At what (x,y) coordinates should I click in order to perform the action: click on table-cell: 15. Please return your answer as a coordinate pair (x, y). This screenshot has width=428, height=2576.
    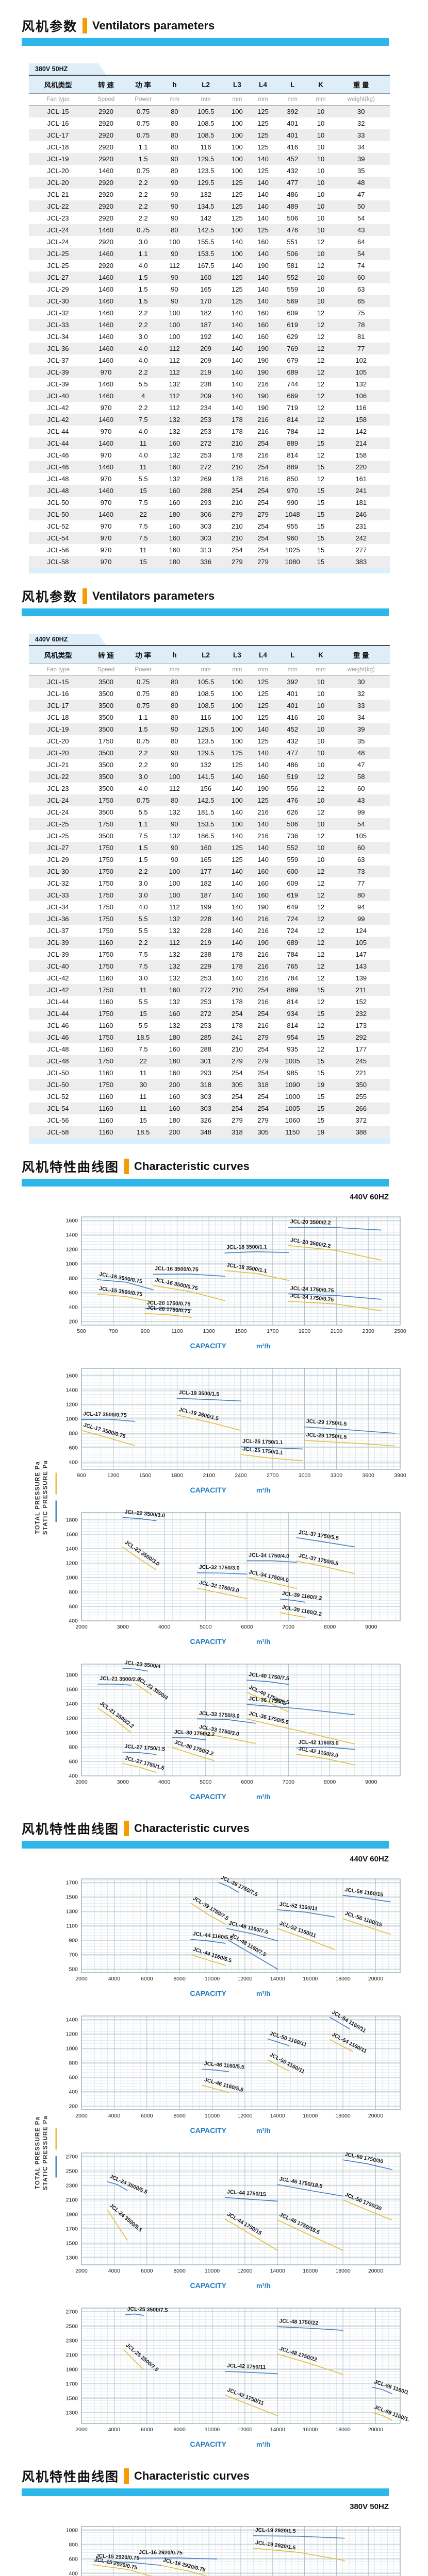
    Looking at the image, I should click on (321, 1073).